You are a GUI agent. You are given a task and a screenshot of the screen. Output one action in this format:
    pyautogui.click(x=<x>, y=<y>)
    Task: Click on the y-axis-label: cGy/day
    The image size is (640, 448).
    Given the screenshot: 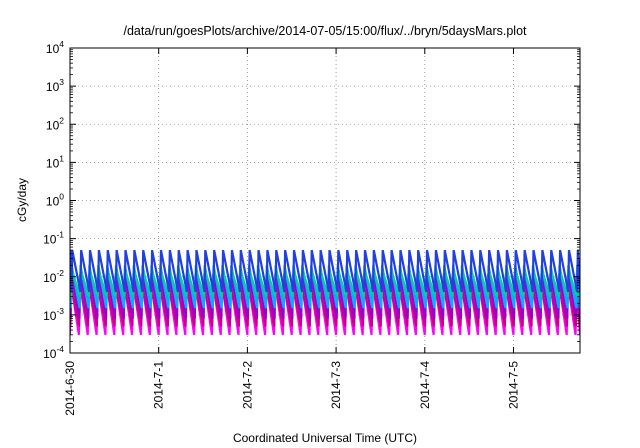 What is the action you would take?
    pyautogui.click(x=22, y=200)
    